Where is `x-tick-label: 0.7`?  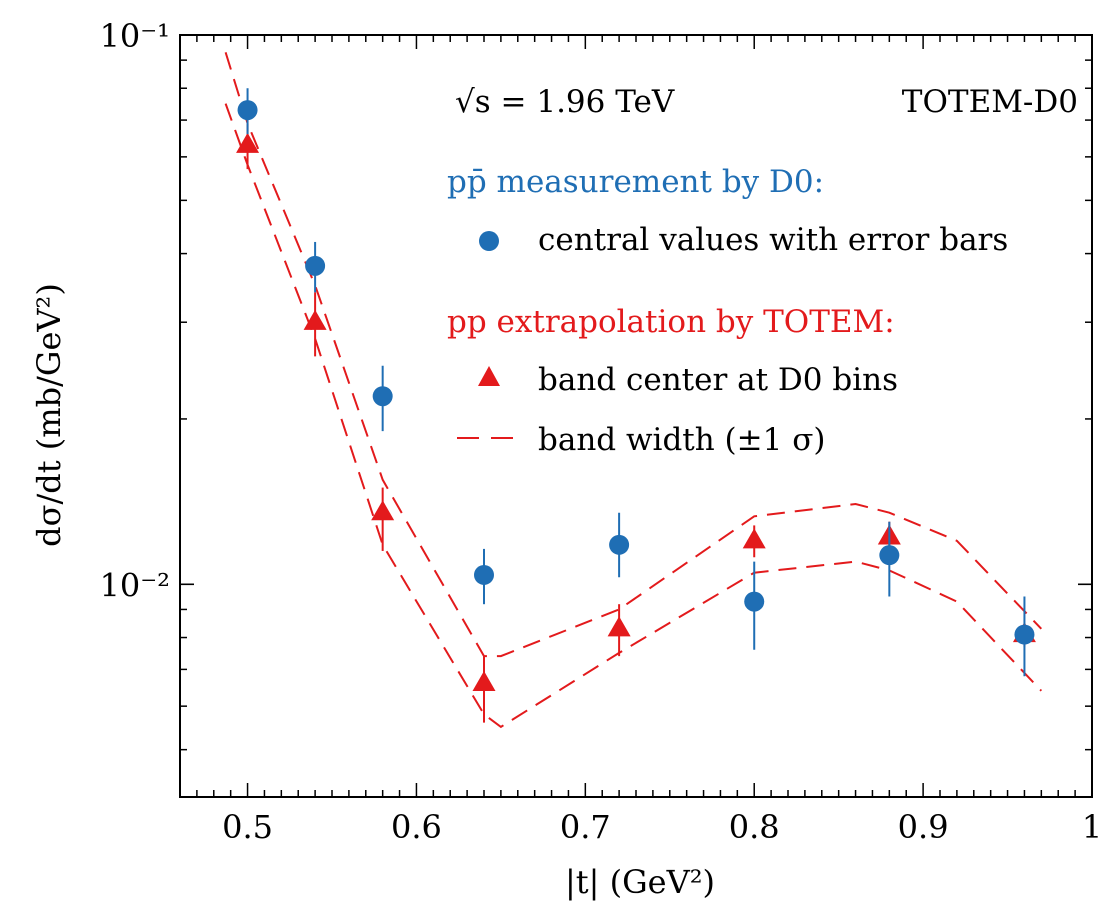 x-tick-label: 0.7 is located at coordinates (585, 827).